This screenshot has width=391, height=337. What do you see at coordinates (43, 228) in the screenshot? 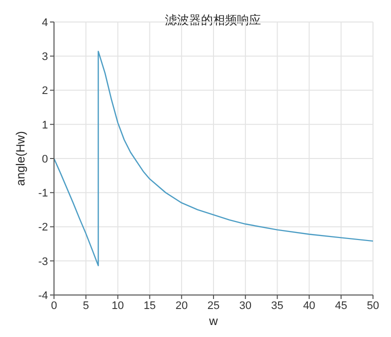
I see `y-tick-label: -2` at bounding box center [43, 228].